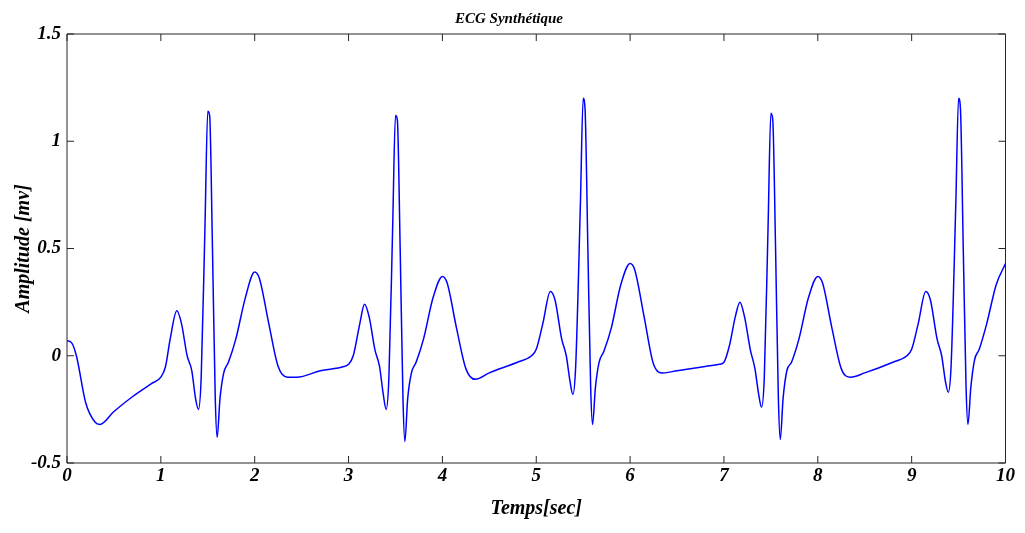 The image size is (1025, 533). Describe the element at coordinates (161, 475) in the screenshot. I see `x-tick-label: 1` at that location.